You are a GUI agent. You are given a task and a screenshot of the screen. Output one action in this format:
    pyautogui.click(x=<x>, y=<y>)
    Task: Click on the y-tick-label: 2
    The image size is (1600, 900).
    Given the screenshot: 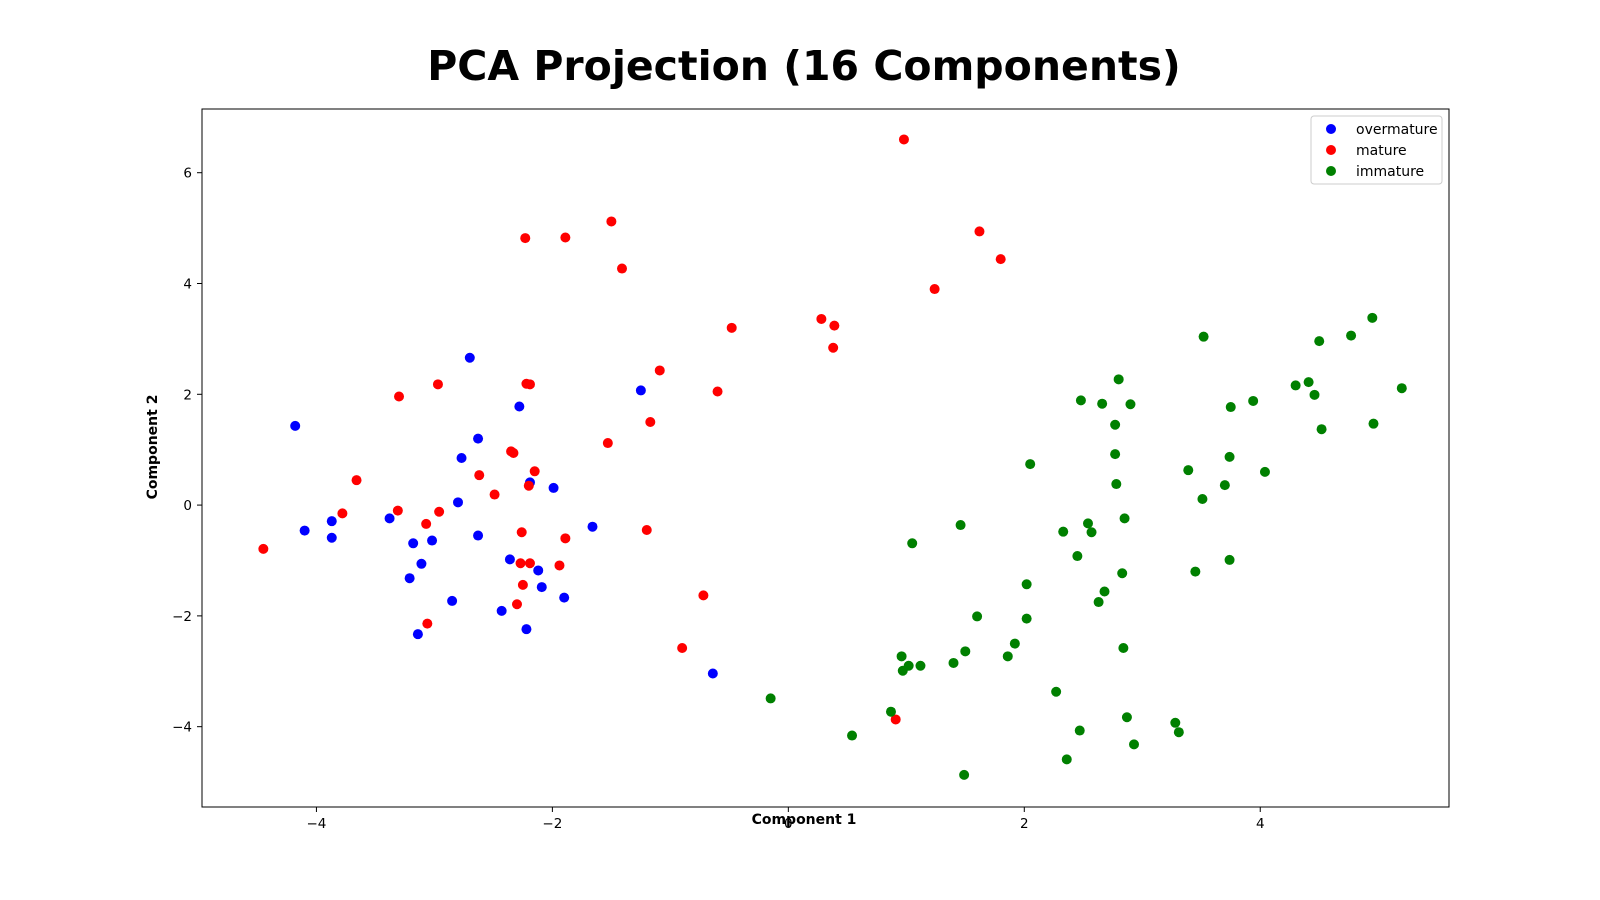 What is the action you would take?
    pyautogui.click(x=187, y=395)
    